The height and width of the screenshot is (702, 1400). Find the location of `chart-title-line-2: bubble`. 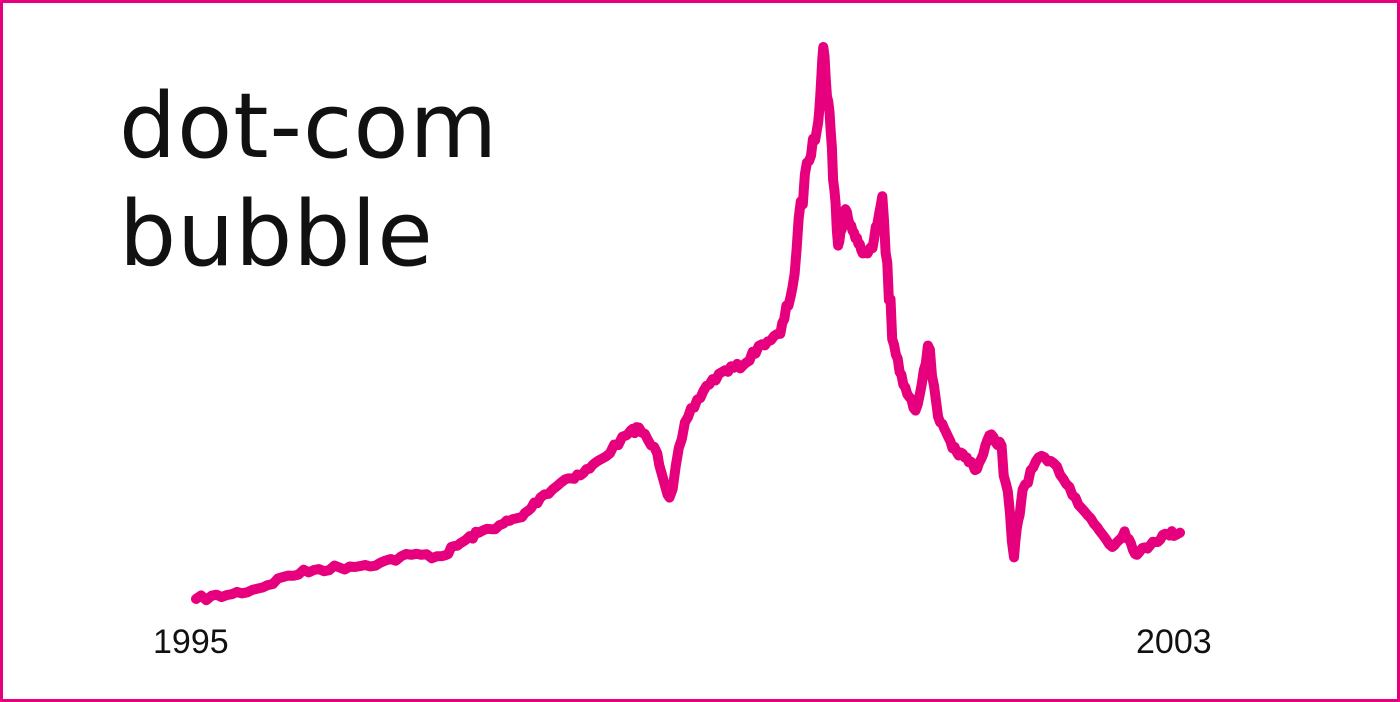

chart-title-line-2: bubble is located at coordinates (276, 234).